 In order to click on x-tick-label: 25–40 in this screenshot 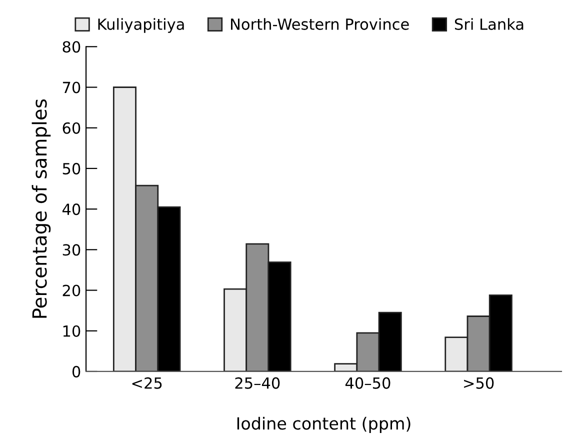, I will do `click(257, 383)`.